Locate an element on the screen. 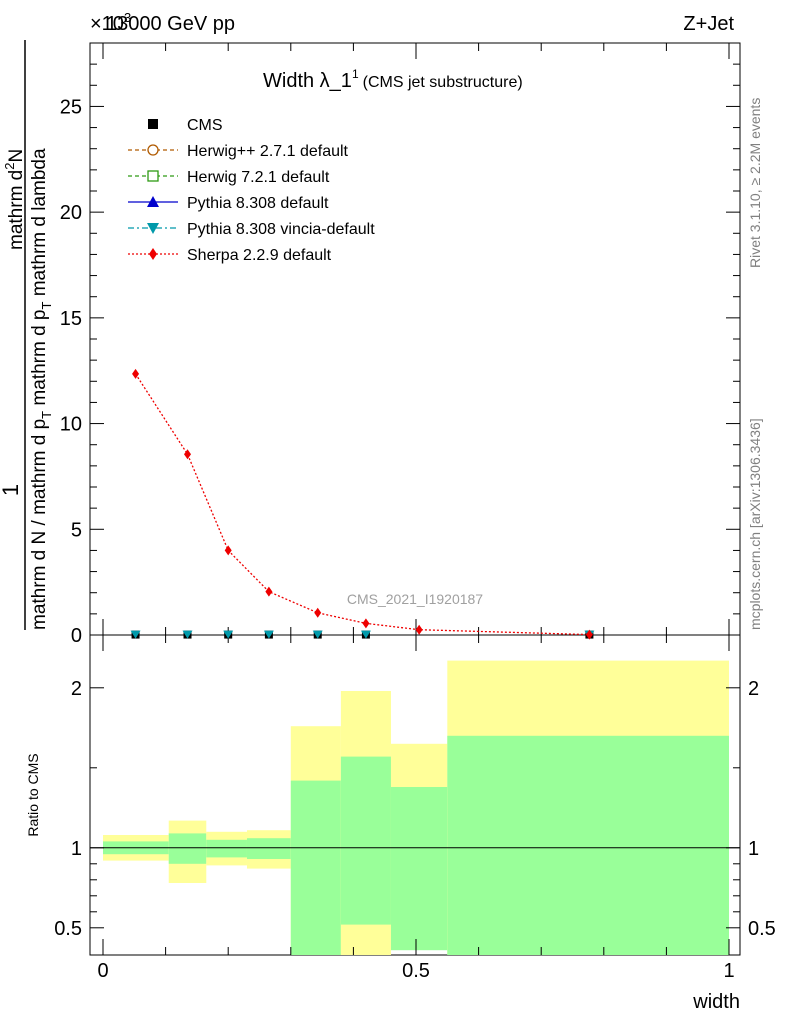  main-ytick-label: 10 is located at coordinates (71, 425).